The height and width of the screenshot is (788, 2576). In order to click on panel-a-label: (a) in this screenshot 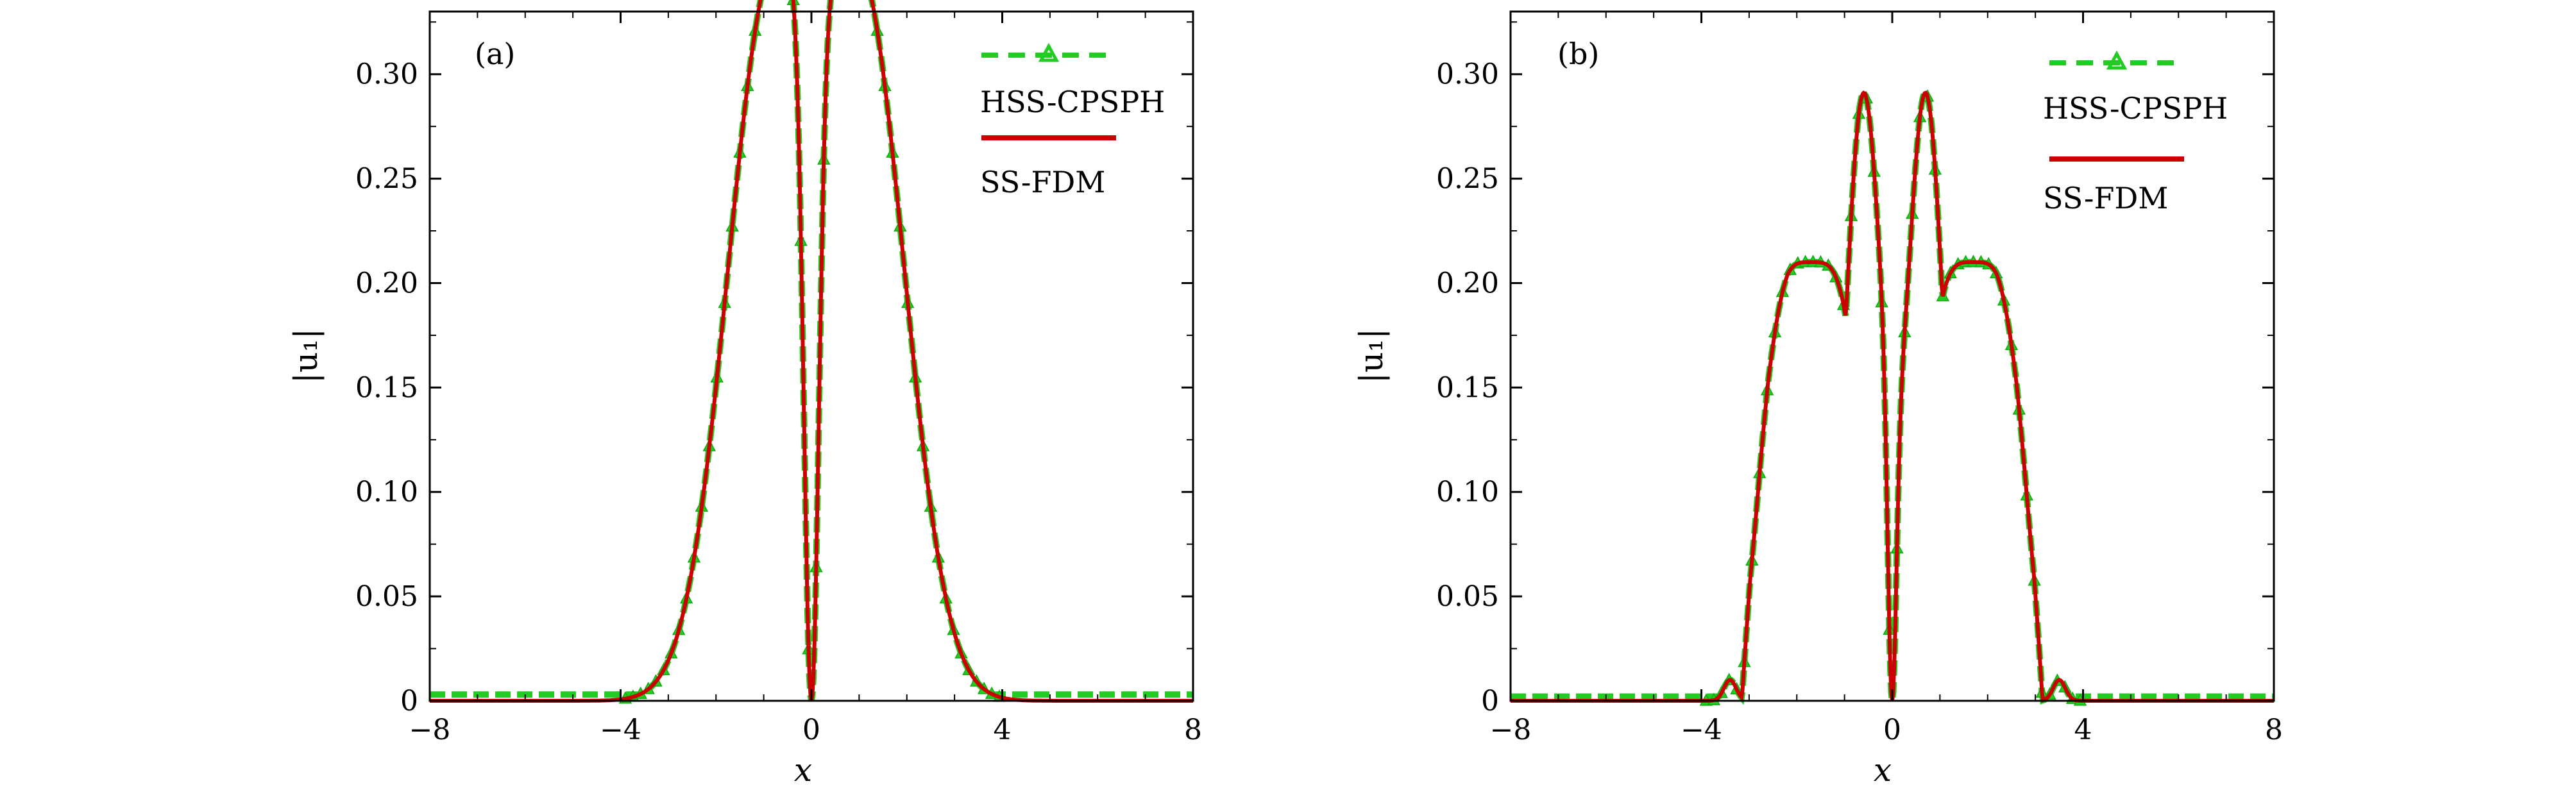, I will do `click(495, 54)`.